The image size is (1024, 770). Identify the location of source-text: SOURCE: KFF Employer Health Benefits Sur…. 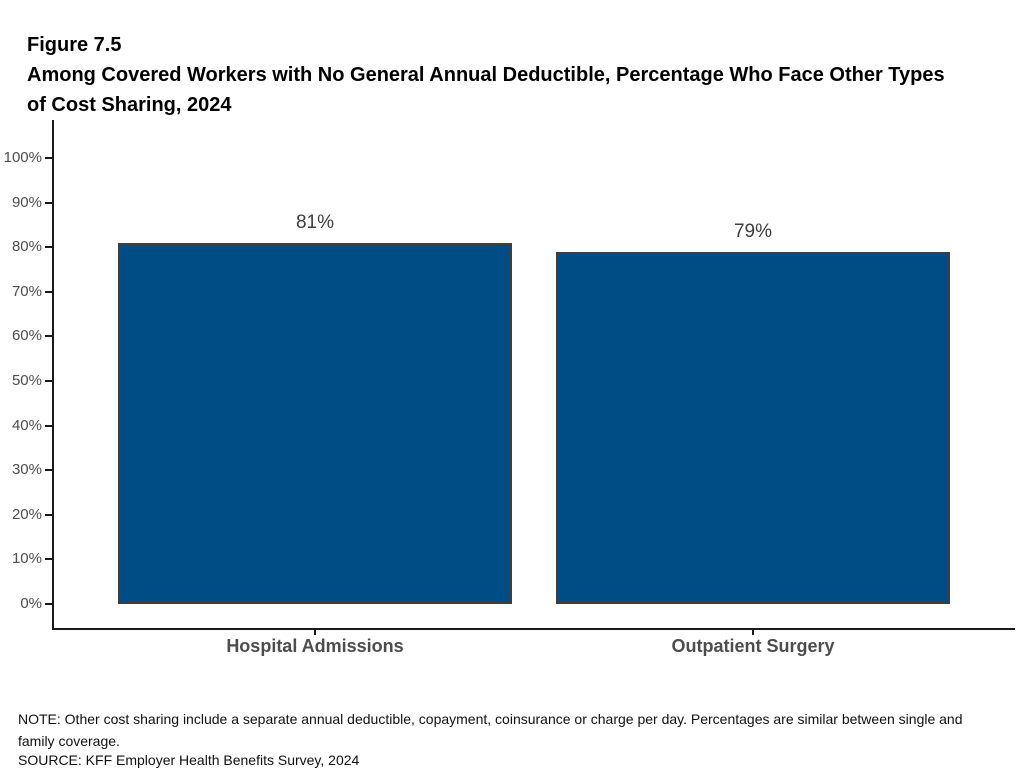
(189, 760).